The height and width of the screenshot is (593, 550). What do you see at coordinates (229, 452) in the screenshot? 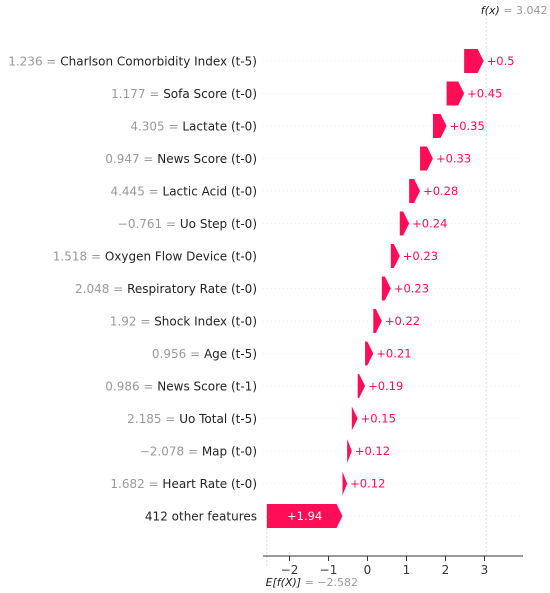
I see `feature-name: Map (t-0)` at bounding box center [229, 452].